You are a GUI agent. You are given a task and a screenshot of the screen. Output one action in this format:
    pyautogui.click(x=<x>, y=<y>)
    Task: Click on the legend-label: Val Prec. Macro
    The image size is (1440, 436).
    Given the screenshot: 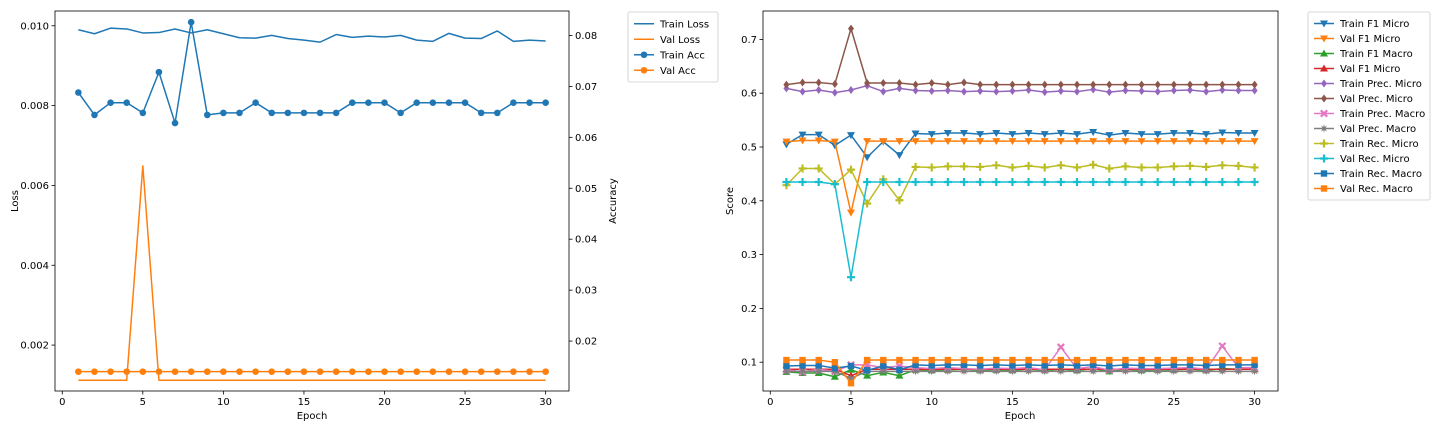 What is the action you would take?
    pyautogui.click(x=1378, y=129)
    